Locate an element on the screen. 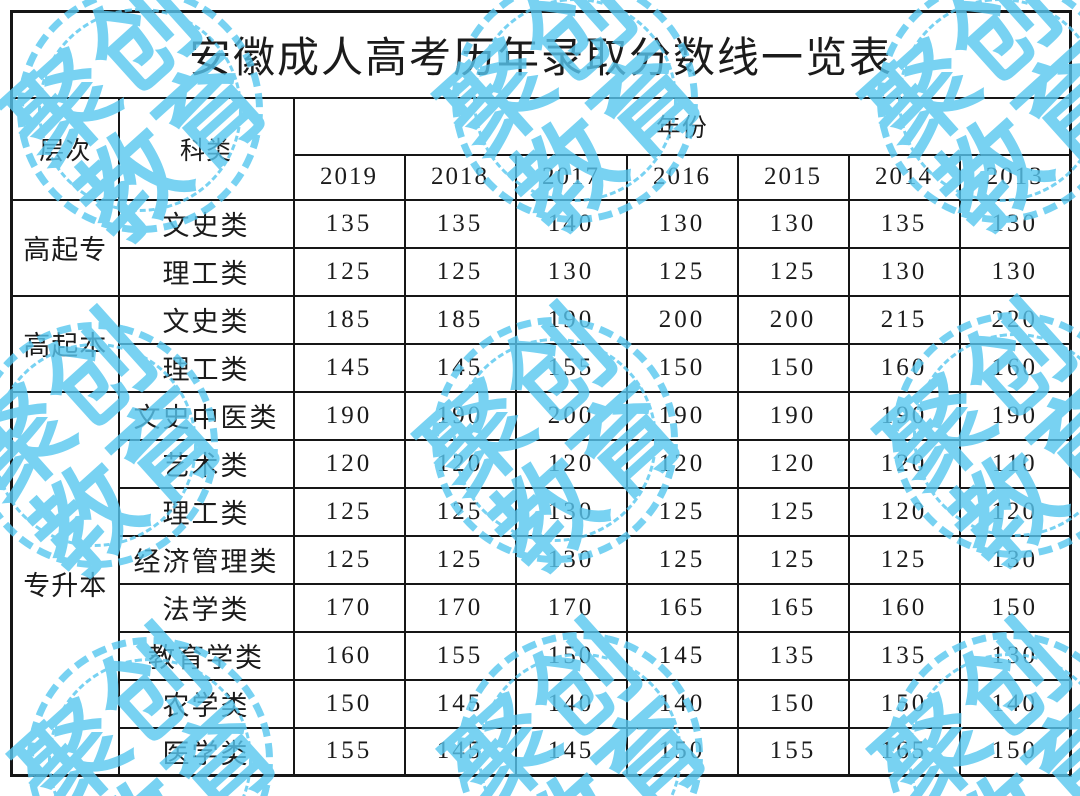  year-header: 2019 is located at coordinates (349, 177).